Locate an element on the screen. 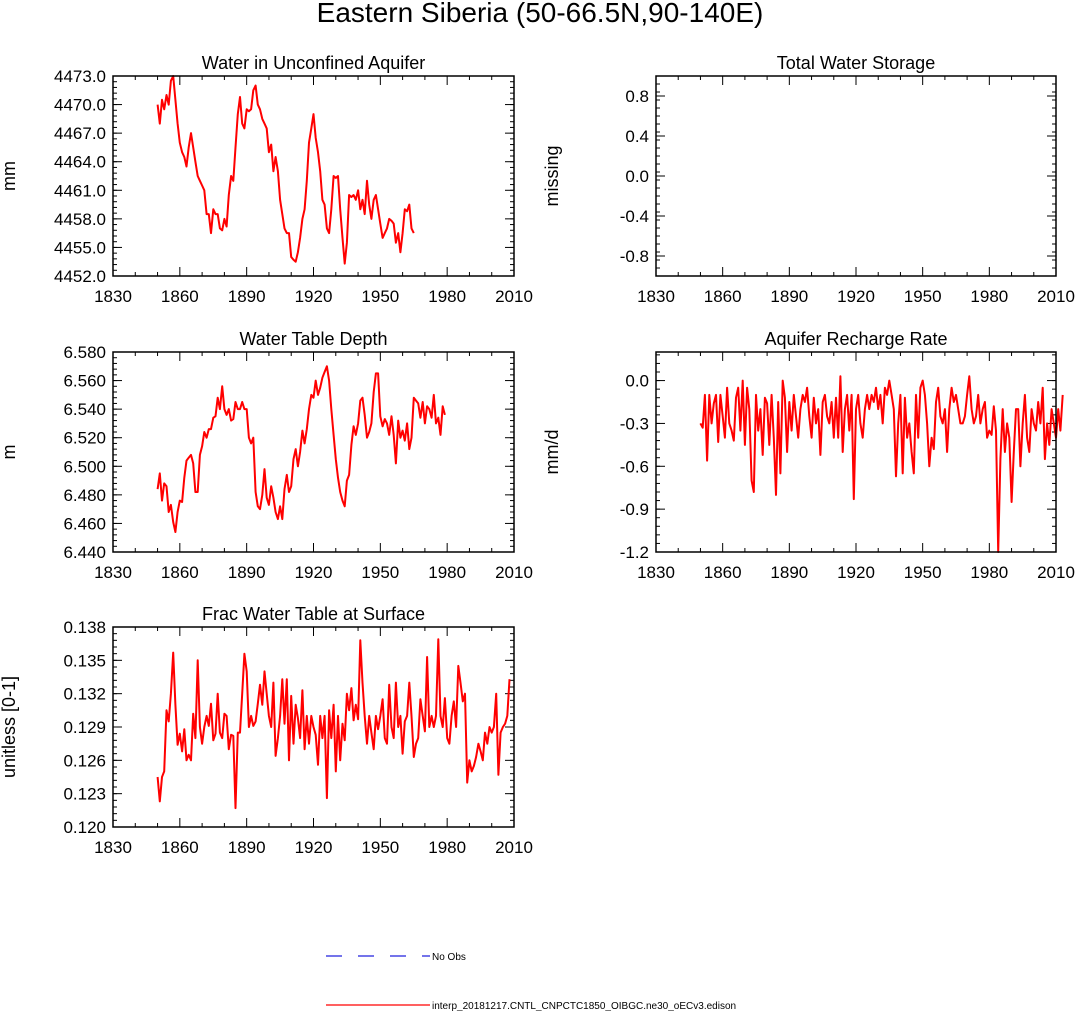  y-tick-label: 4452.0 is located at coordinates (80, 276).